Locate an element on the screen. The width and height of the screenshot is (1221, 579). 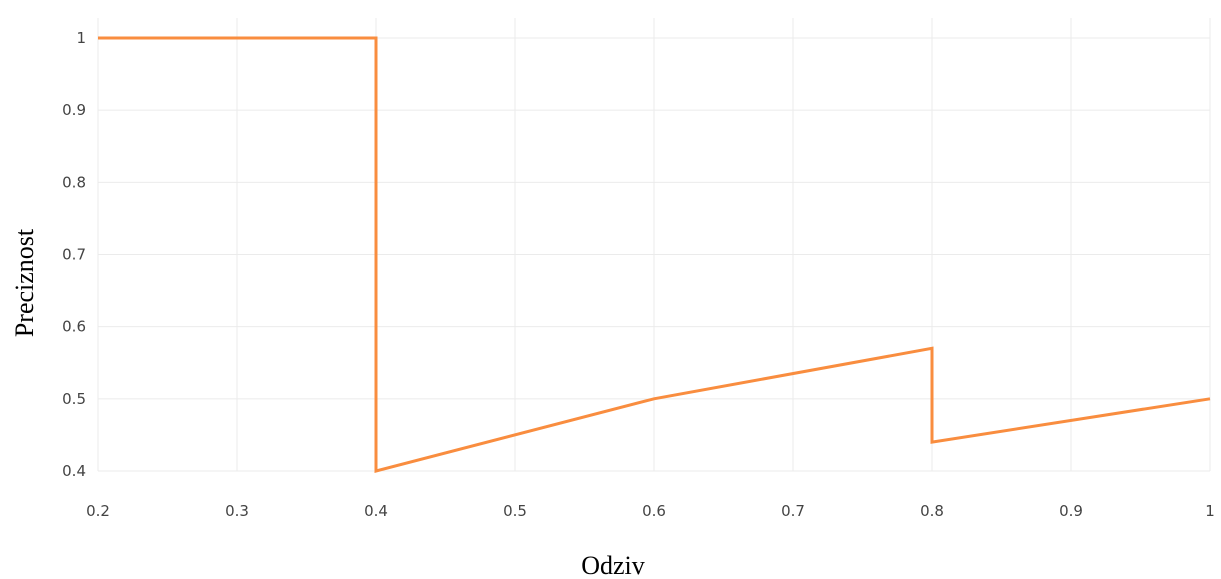
x-tick-label: 1 is located at coordinates (1210, 511).